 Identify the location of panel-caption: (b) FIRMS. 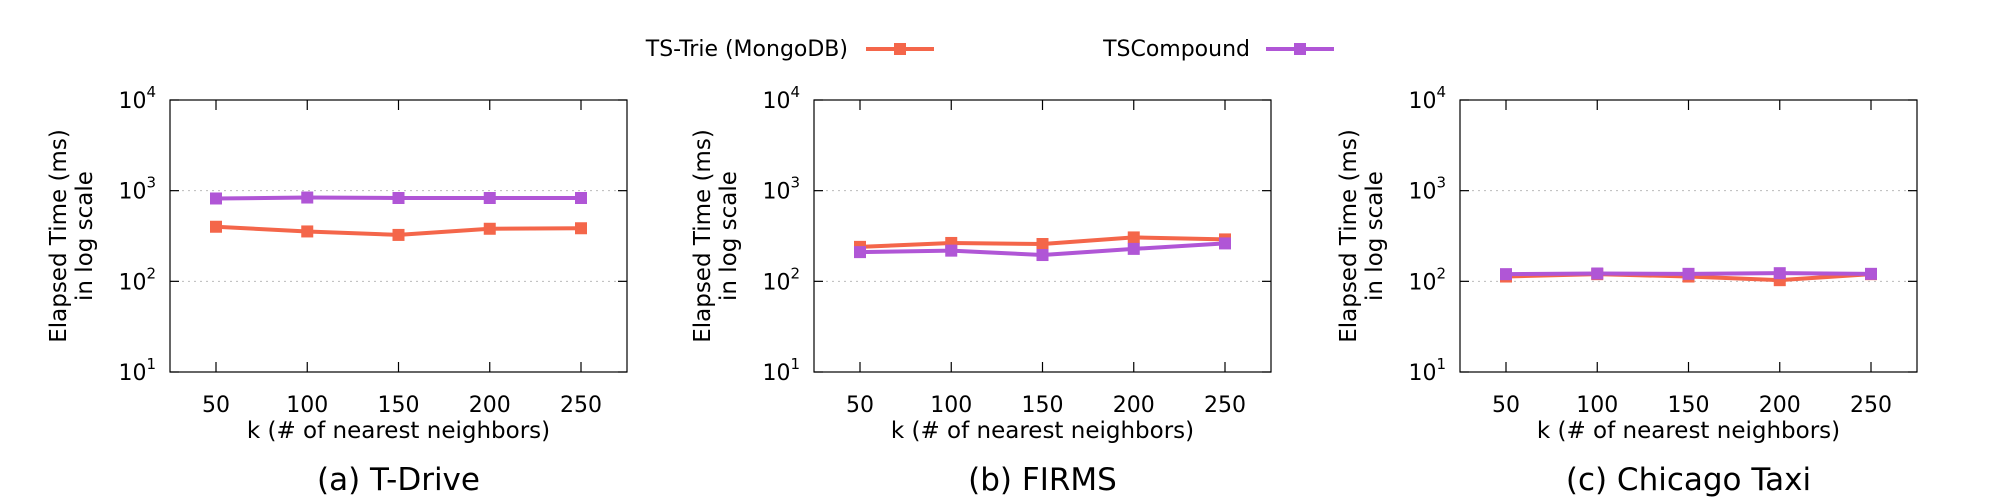
(1042, 480).